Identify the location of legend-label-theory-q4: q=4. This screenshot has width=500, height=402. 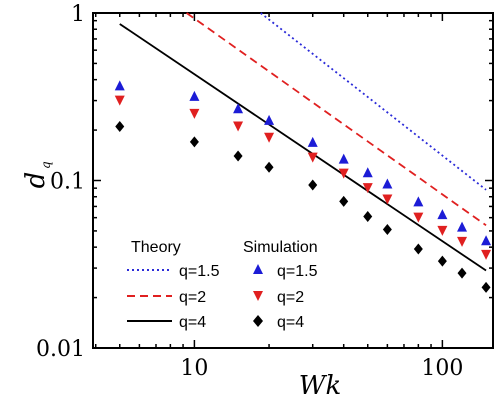
(192, 322).